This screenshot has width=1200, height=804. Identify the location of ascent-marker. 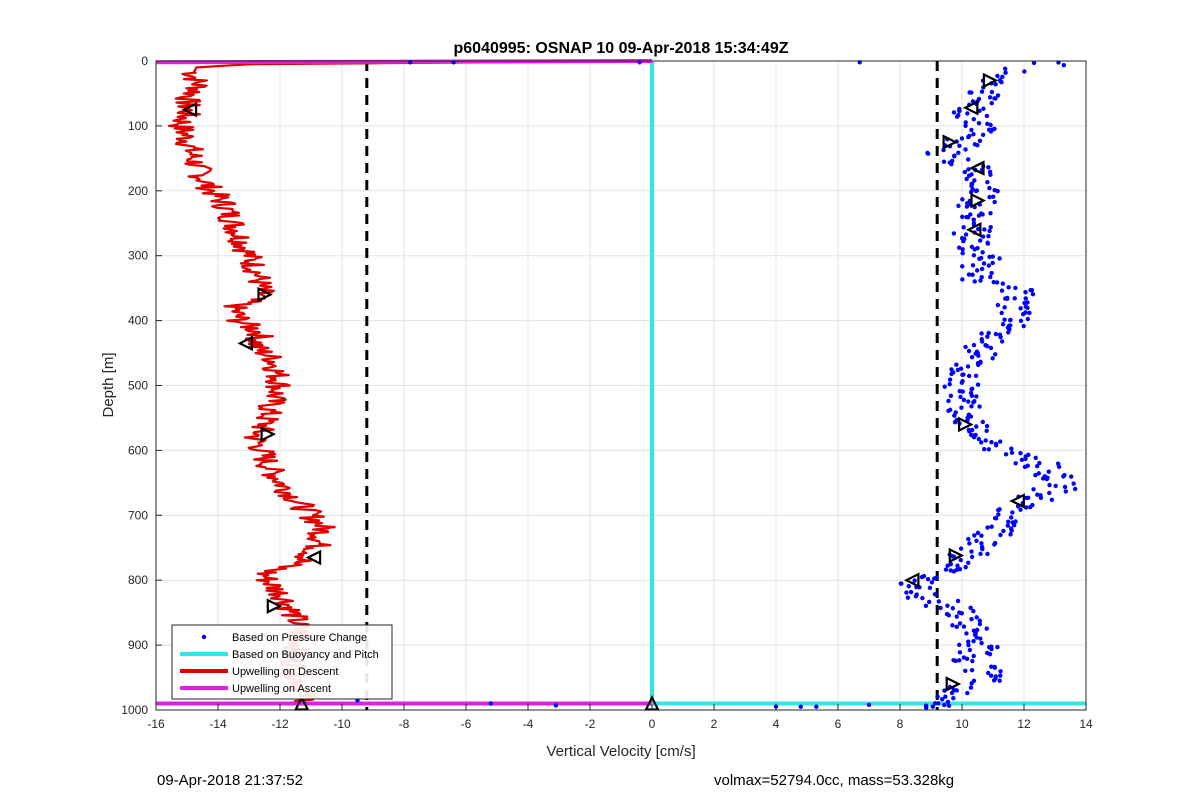
(956, 555).